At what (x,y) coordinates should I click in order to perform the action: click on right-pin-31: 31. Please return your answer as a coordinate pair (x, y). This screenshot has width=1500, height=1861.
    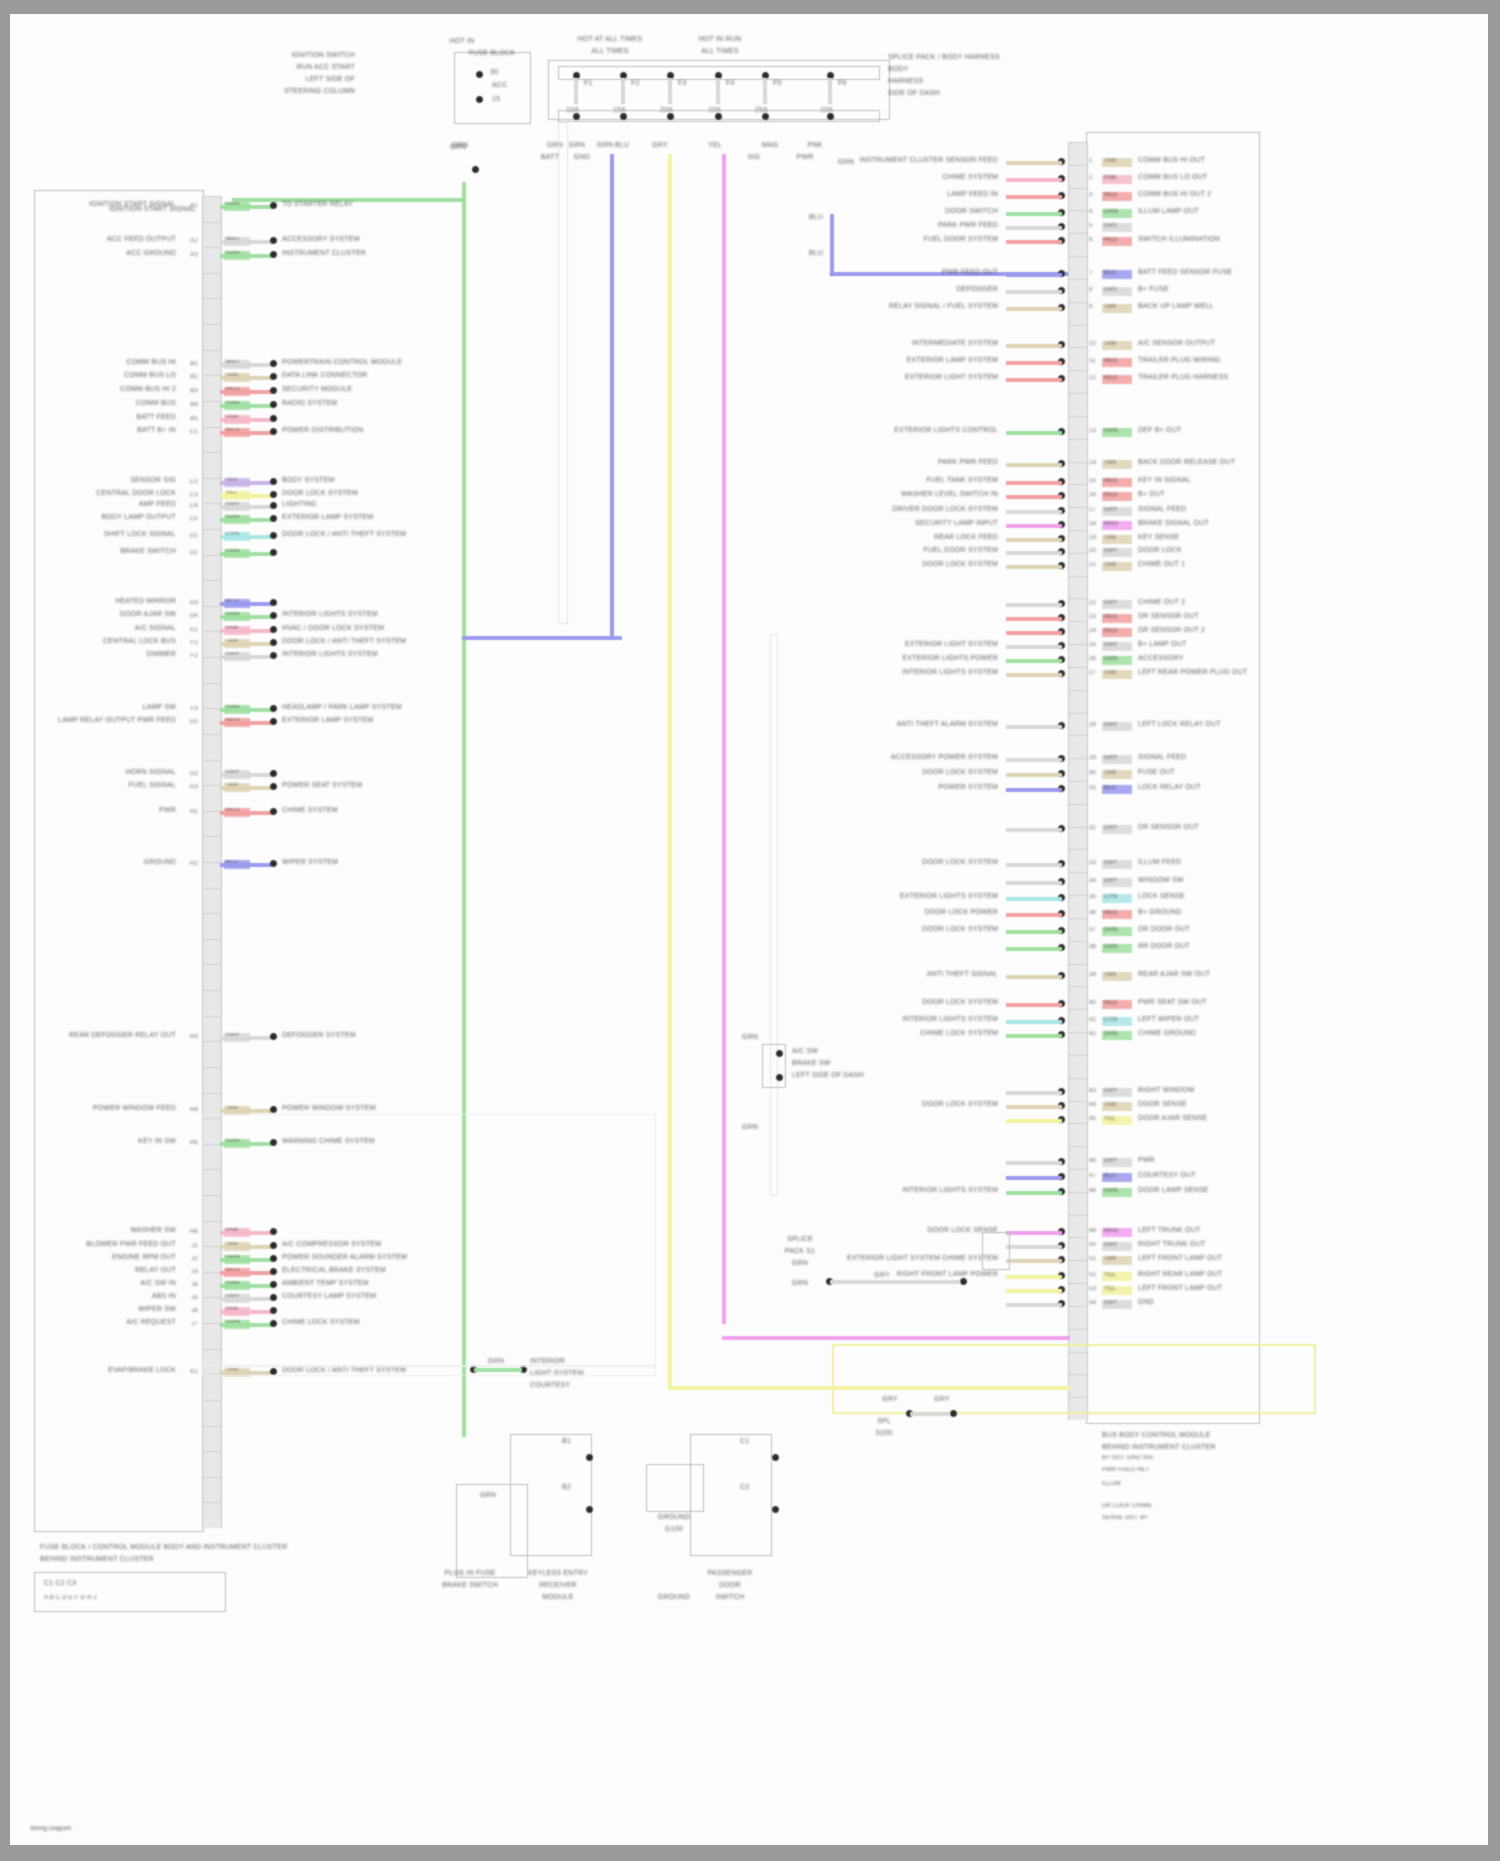
    Looking at the image, I should click on (1093, 788).